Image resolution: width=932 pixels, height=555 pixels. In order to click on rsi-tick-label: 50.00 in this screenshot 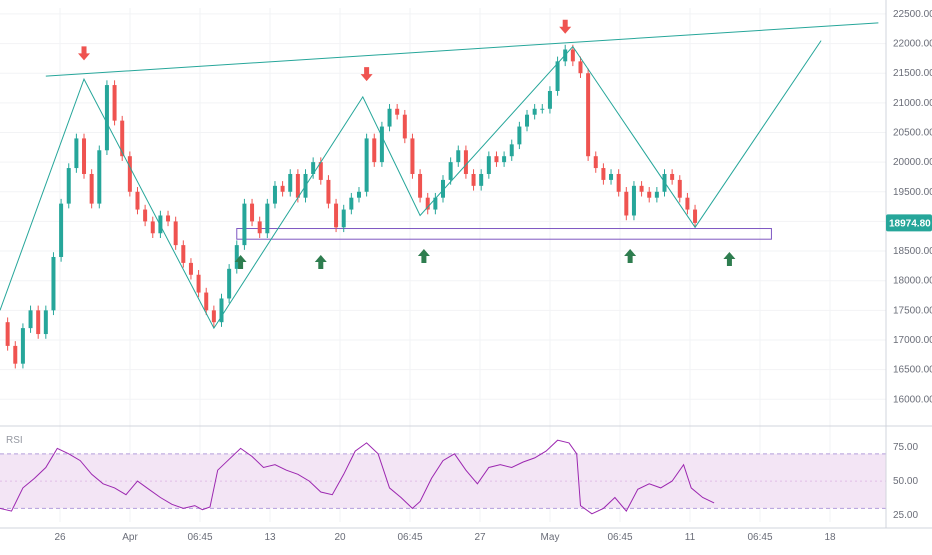, I will do `click(905, 481)`.